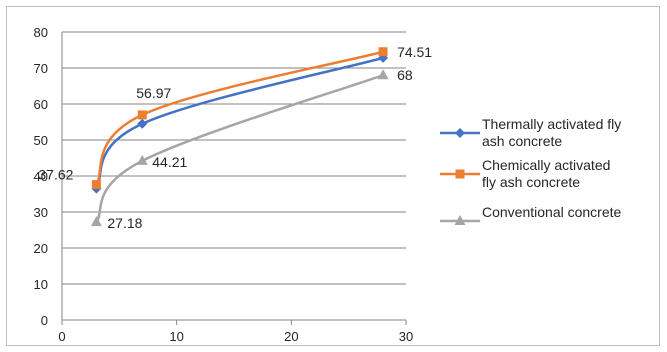  I want to click on data-label-chemical: 37.62, so click(55, 175).